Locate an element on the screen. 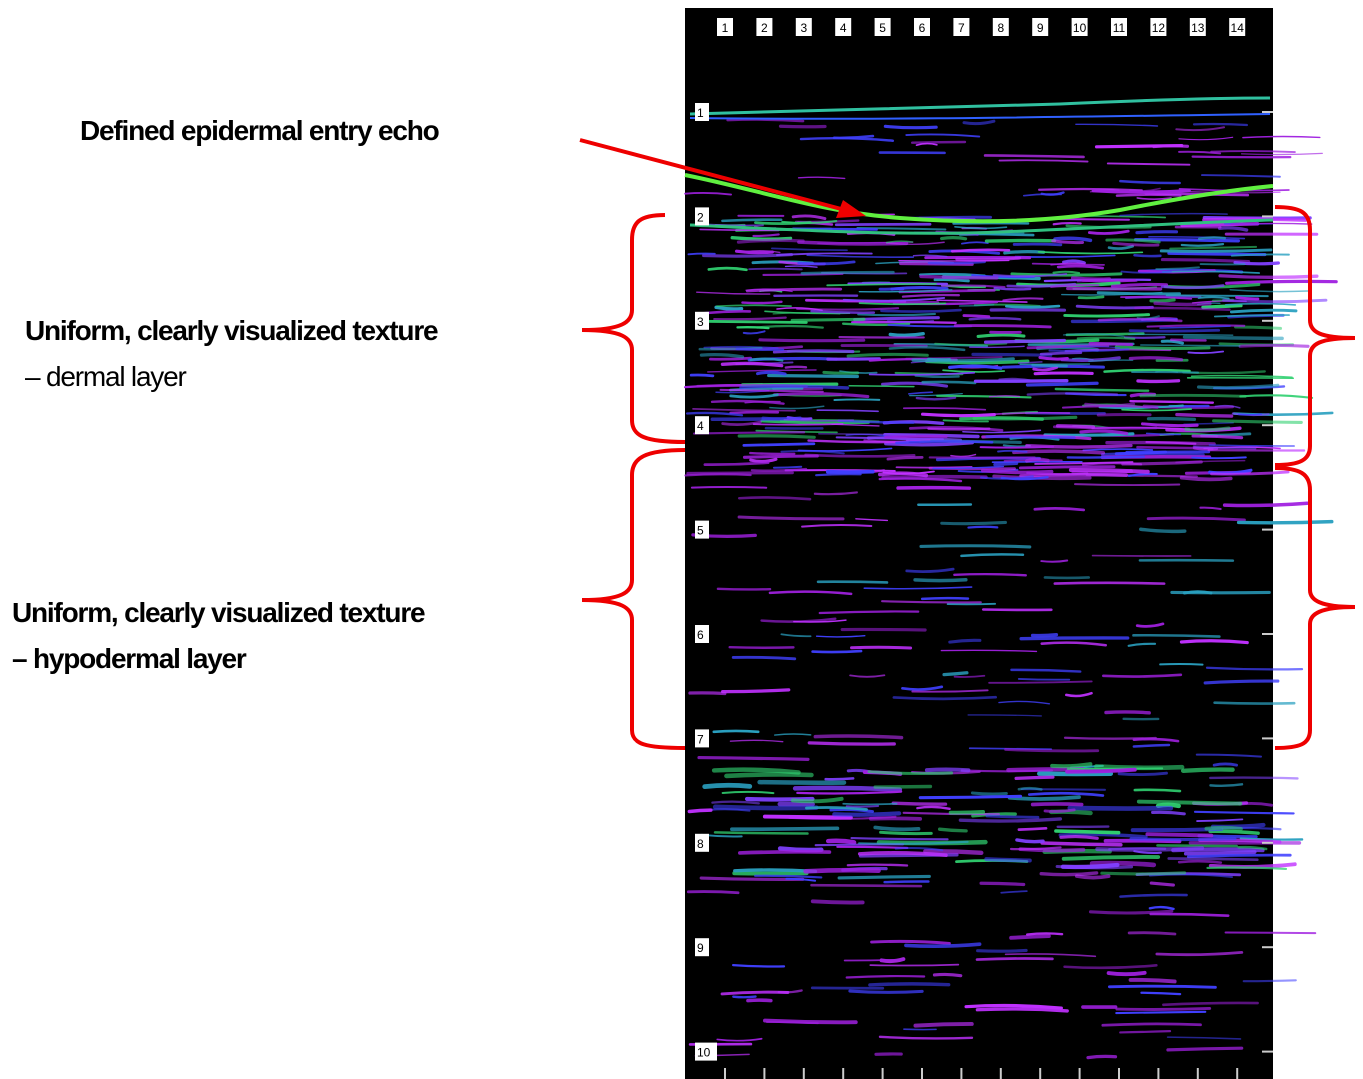 This screenshot has height=1079, width=1363. annotation: Uniform, clearly visualized texture is located at coordinates (231, 330).